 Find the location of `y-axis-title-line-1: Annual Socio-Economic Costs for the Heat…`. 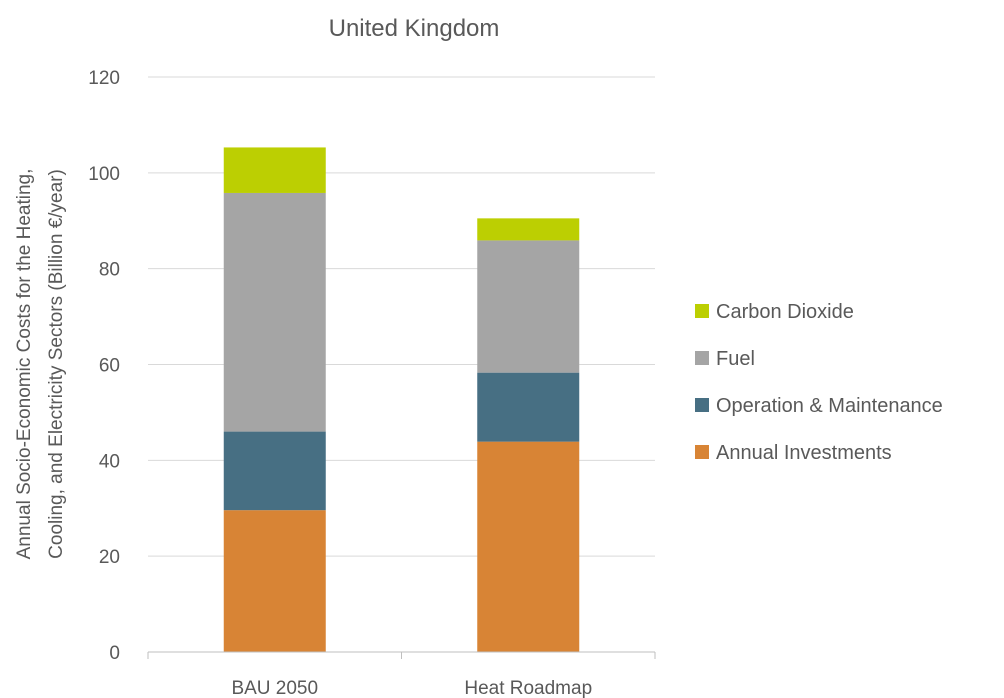

y-axis-title-line-1: Annual Socio-Economic Costs for the Heat… is located at coordinates (24, 364).